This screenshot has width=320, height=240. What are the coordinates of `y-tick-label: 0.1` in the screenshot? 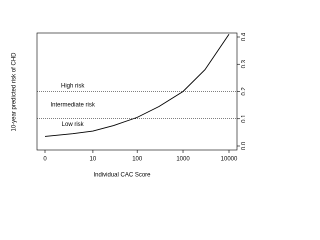 It's located at (243, 118).